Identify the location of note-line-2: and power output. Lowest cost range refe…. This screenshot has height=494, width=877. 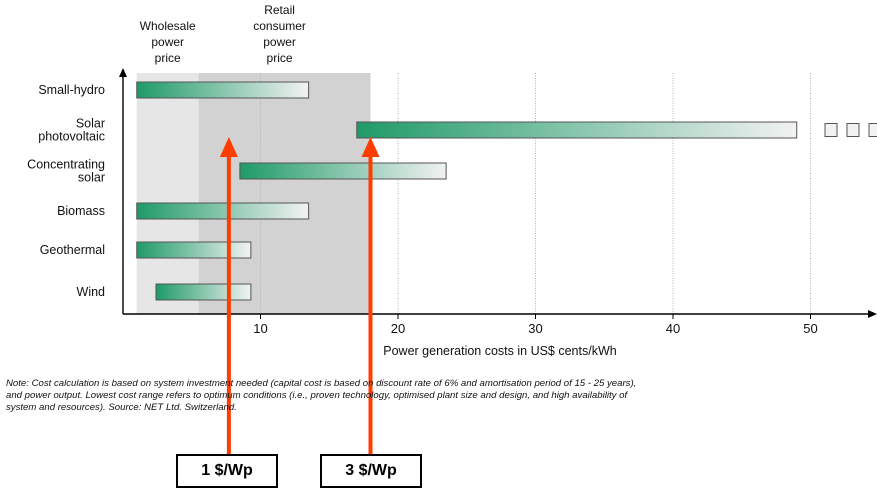
(317, 395).